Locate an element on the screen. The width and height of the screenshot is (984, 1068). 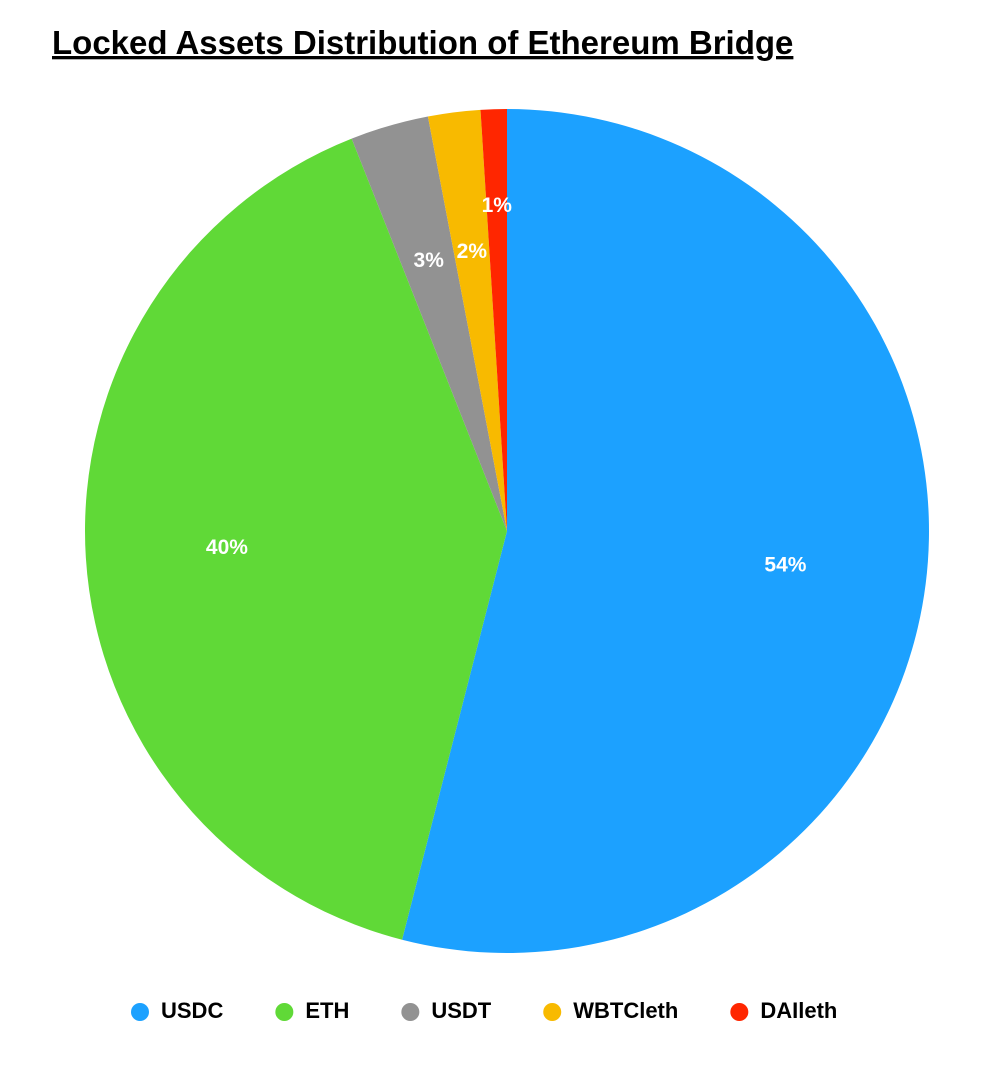
value-label: 1% is located at coordinates (497, 205).